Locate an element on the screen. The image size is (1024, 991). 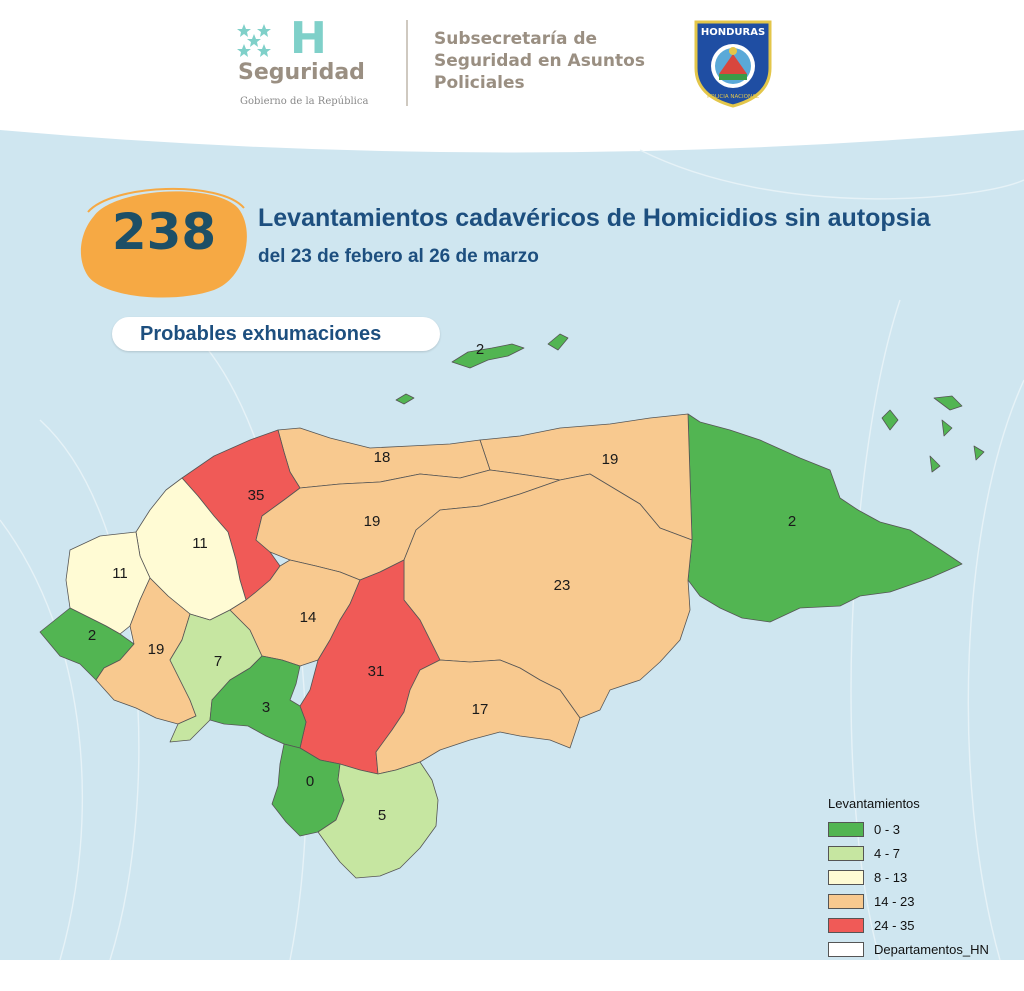
label-francisco-morazan: 31 is located at coordinates (376, 671).